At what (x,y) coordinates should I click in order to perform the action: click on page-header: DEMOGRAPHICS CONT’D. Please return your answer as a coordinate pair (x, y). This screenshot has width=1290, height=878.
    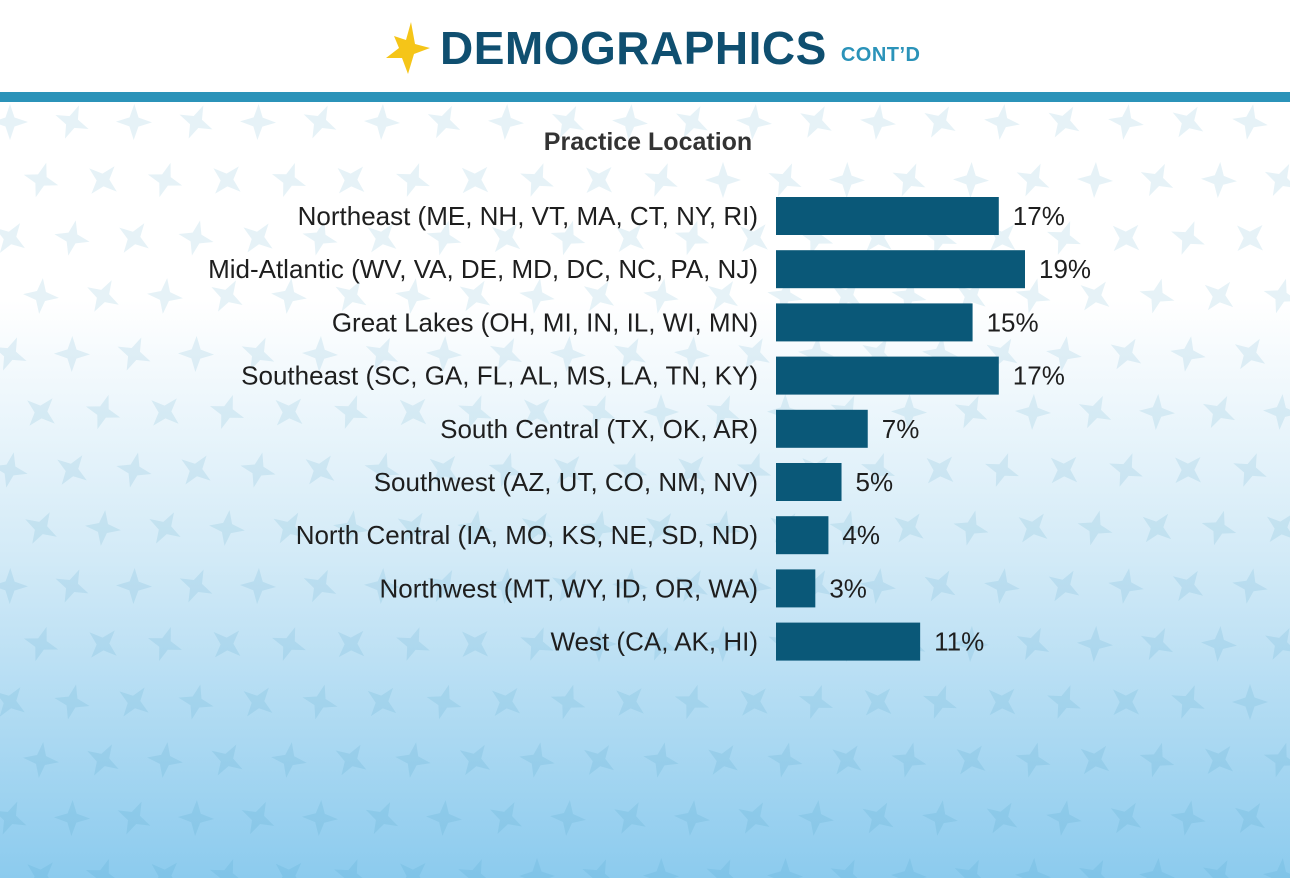
    Looking at the image, I should click on (645, 46).